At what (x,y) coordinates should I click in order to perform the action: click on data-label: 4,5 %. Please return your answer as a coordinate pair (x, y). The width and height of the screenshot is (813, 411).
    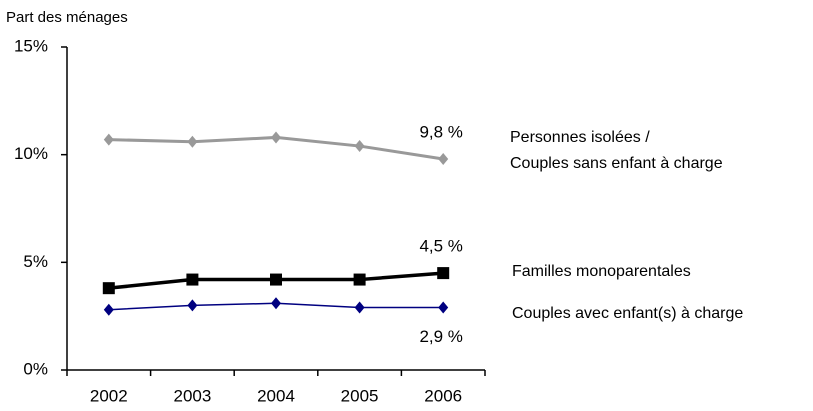
    Looking at the image, I should click on (440, 246).